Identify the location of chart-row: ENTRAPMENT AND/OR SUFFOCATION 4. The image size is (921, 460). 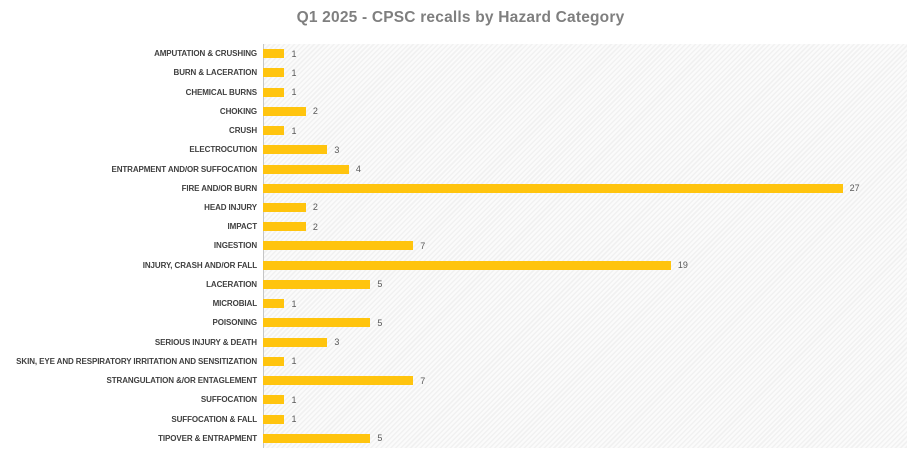
(453, 168).